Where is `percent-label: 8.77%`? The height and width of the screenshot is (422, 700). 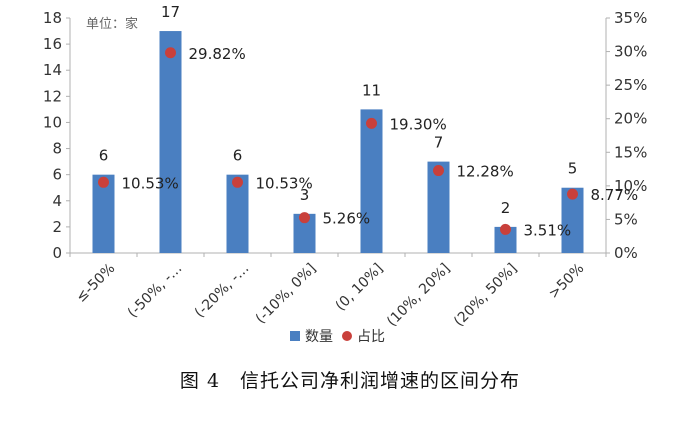
percent-label: 8.77% is located at coordinates (615, 195).